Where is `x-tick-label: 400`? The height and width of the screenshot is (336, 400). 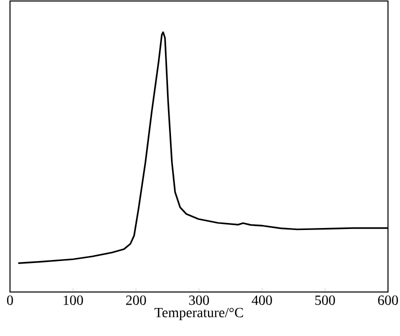 x-tick-label: 400 is located at coordinates (262, 300).